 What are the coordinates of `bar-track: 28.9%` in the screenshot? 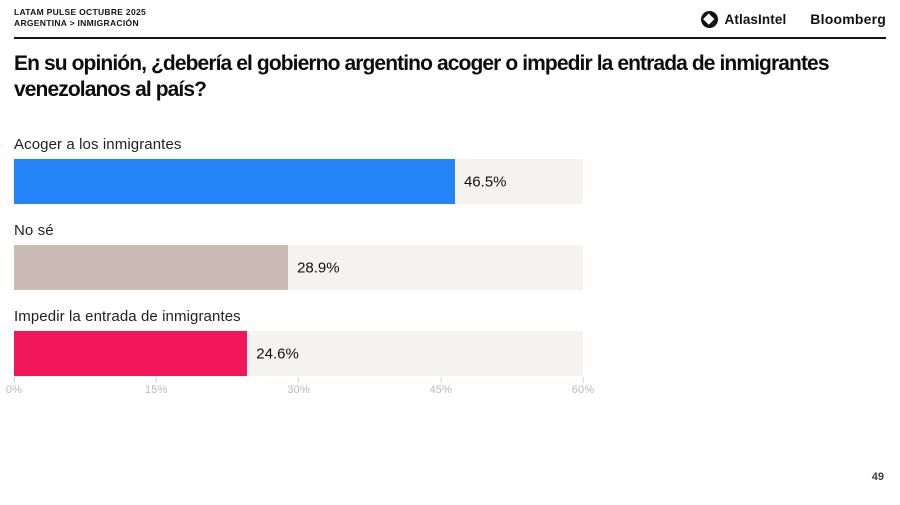 It's located at (298, 267).